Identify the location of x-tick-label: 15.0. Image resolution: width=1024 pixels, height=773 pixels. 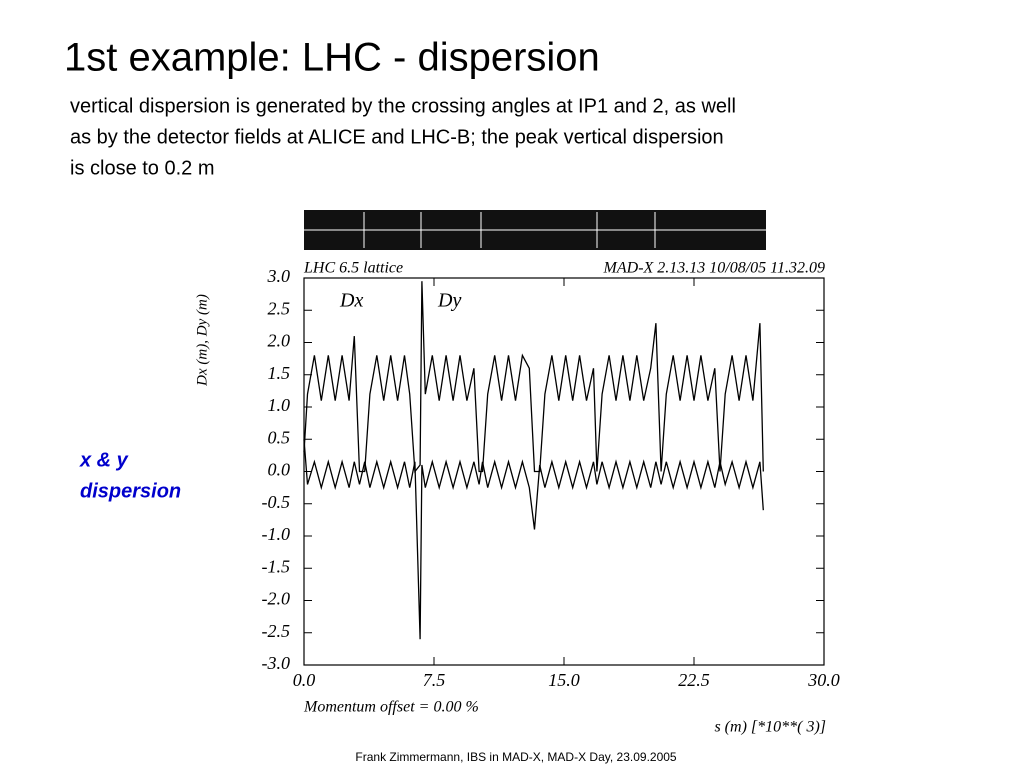
(564, 680).